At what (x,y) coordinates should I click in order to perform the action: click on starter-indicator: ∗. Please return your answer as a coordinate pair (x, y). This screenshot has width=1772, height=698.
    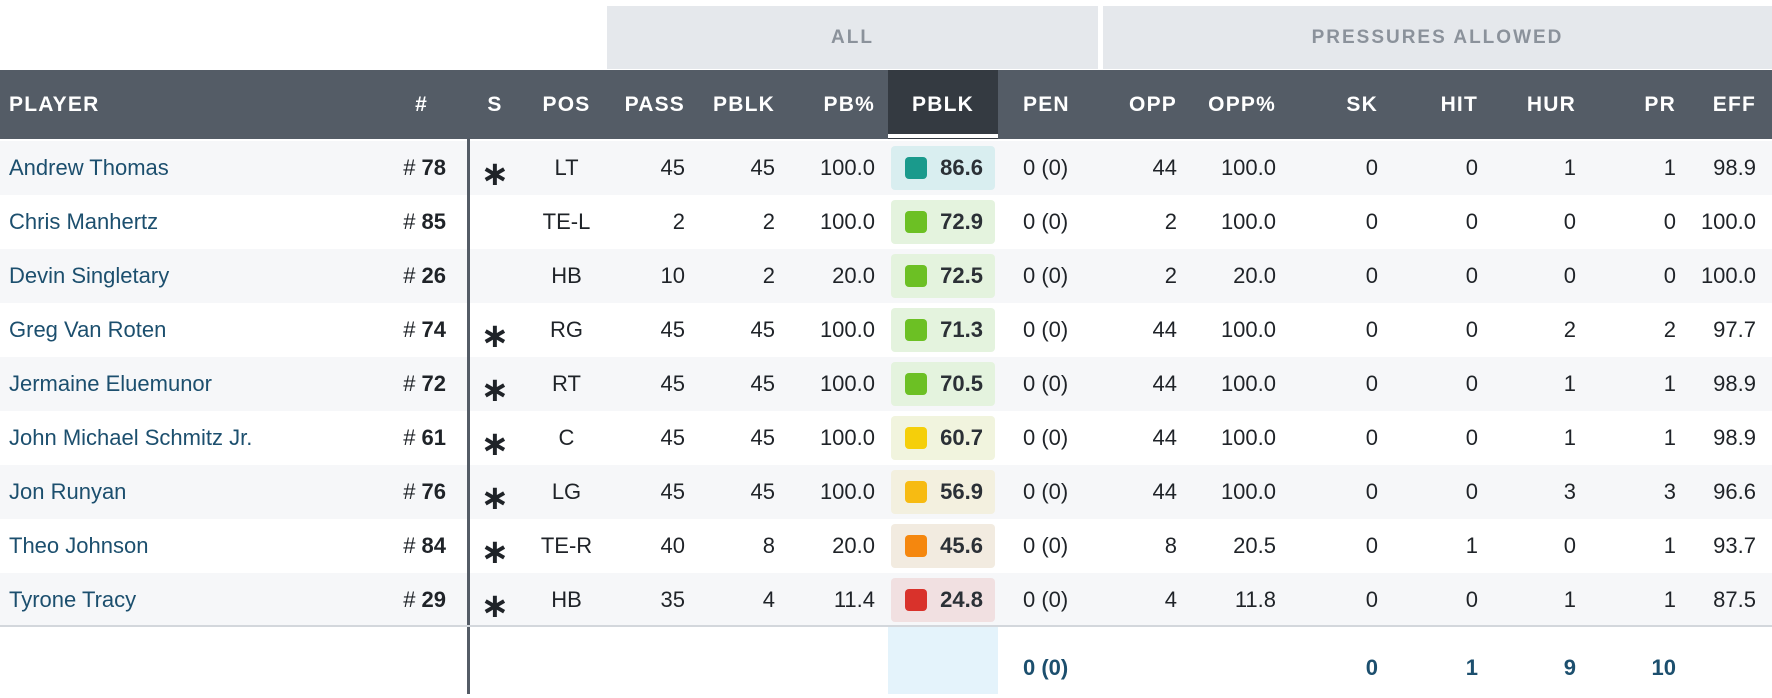
    Looking at the image, I should click on (495, 330).